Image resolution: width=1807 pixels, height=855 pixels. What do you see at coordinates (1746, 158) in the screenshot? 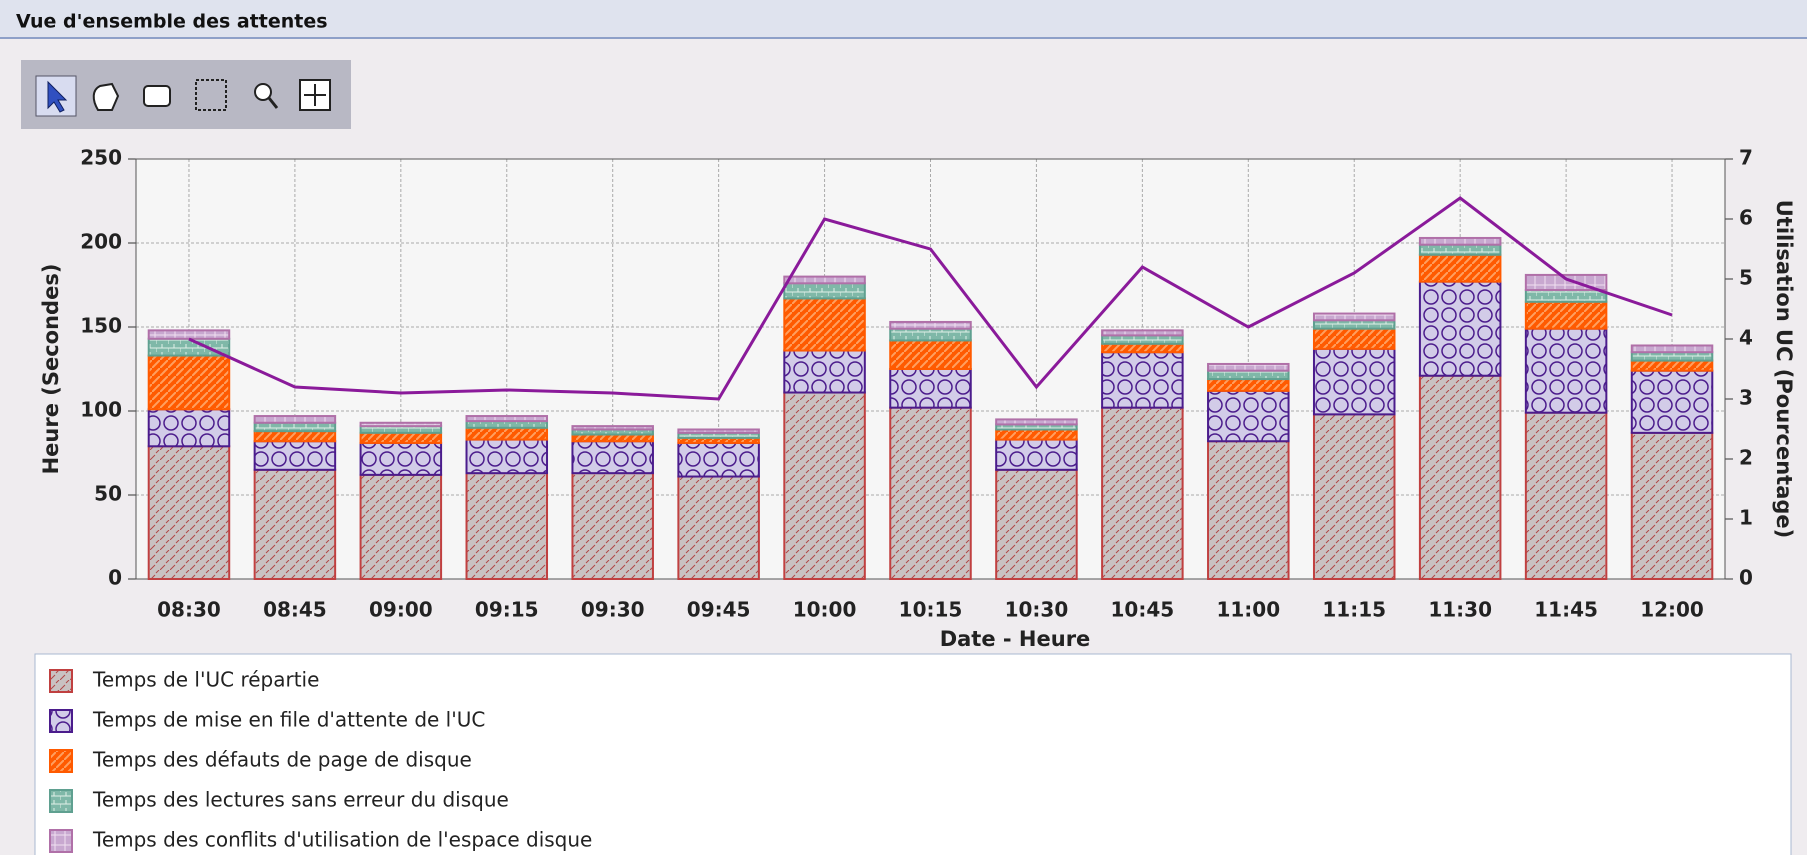
I see `y2-tick-label: 7` at bounding box center [1746, 158].